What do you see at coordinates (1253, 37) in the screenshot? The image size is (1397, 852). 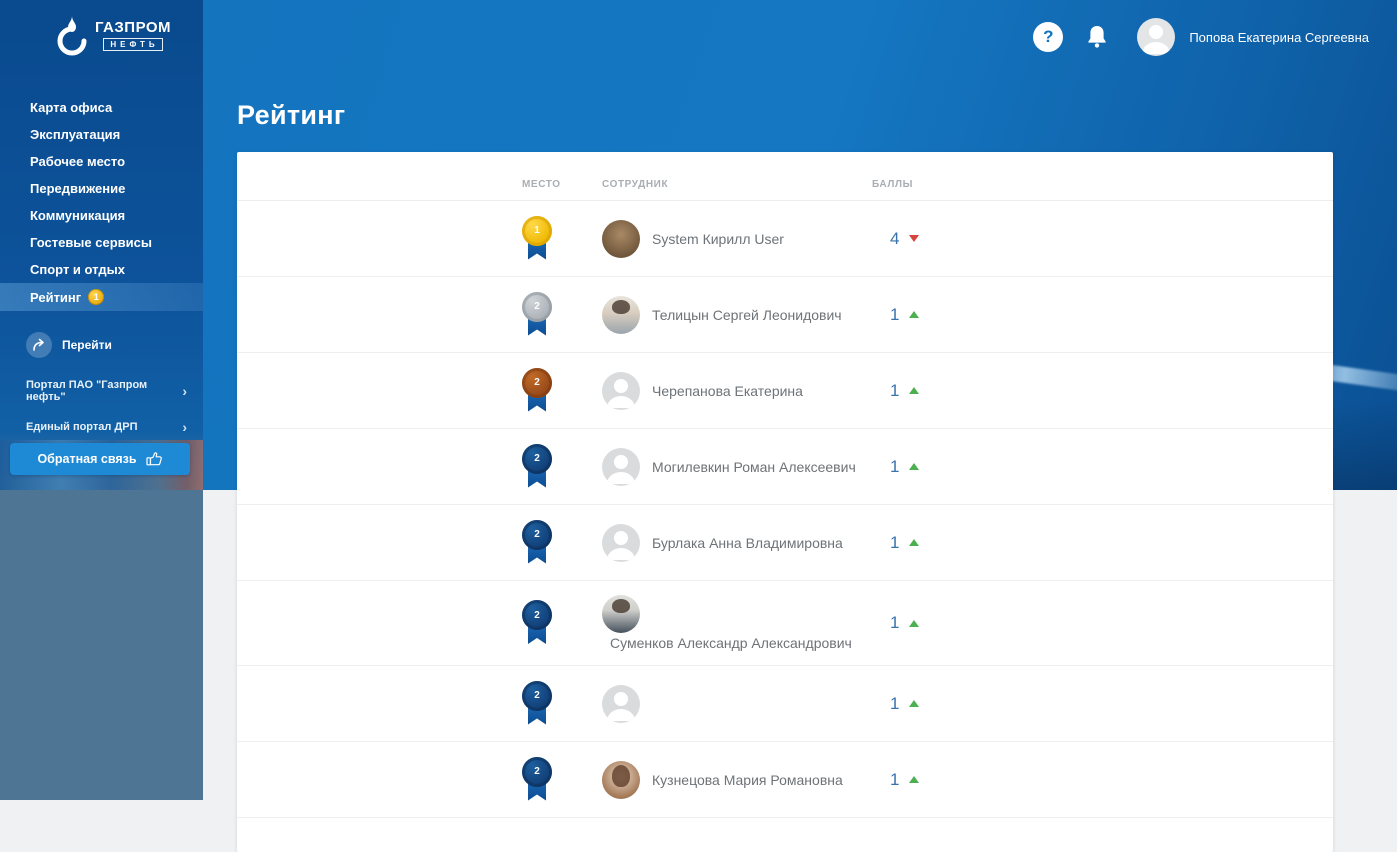 I see `user-menu: Попова Екатерина Сергеевна` at bounding box center [1253, 37].